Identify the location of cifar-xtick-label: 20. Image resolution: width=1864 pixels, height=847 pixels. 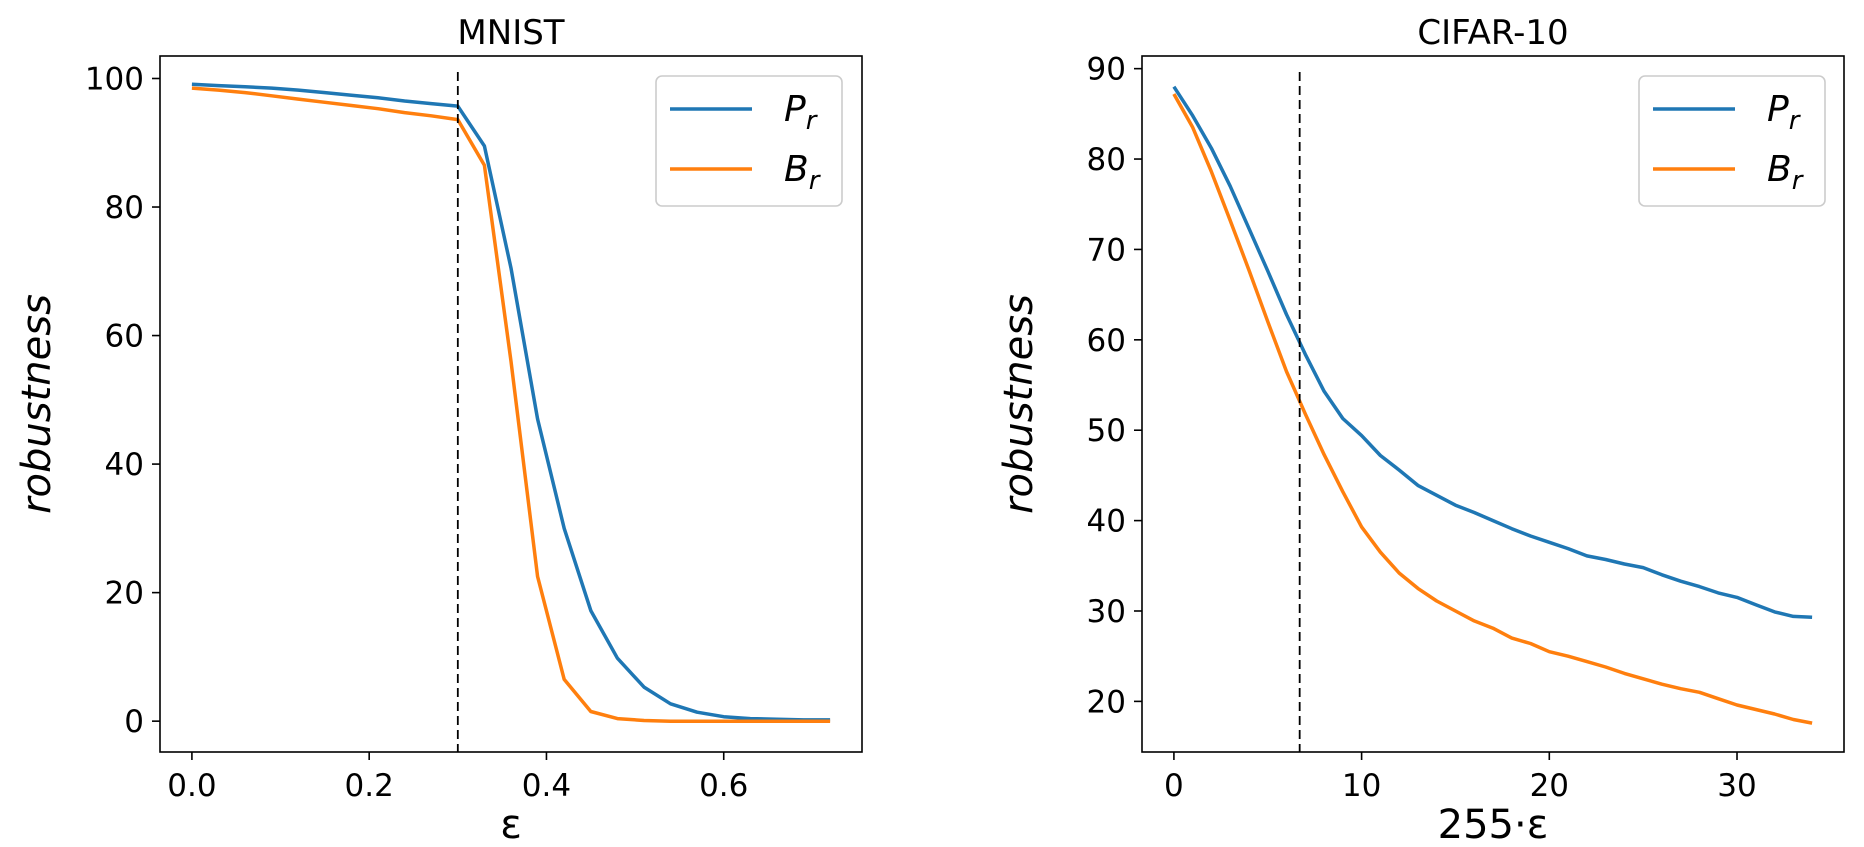
(1549, 786).